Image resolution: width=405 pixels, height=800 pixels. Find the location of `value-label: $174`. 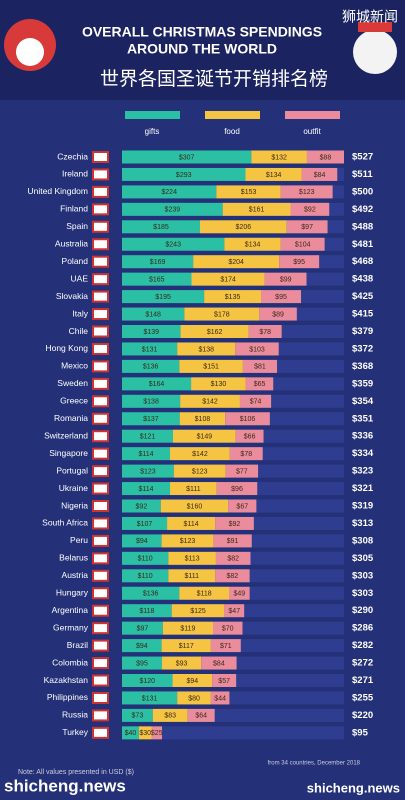

value-label: $174 is located at coordinates (228, 279).